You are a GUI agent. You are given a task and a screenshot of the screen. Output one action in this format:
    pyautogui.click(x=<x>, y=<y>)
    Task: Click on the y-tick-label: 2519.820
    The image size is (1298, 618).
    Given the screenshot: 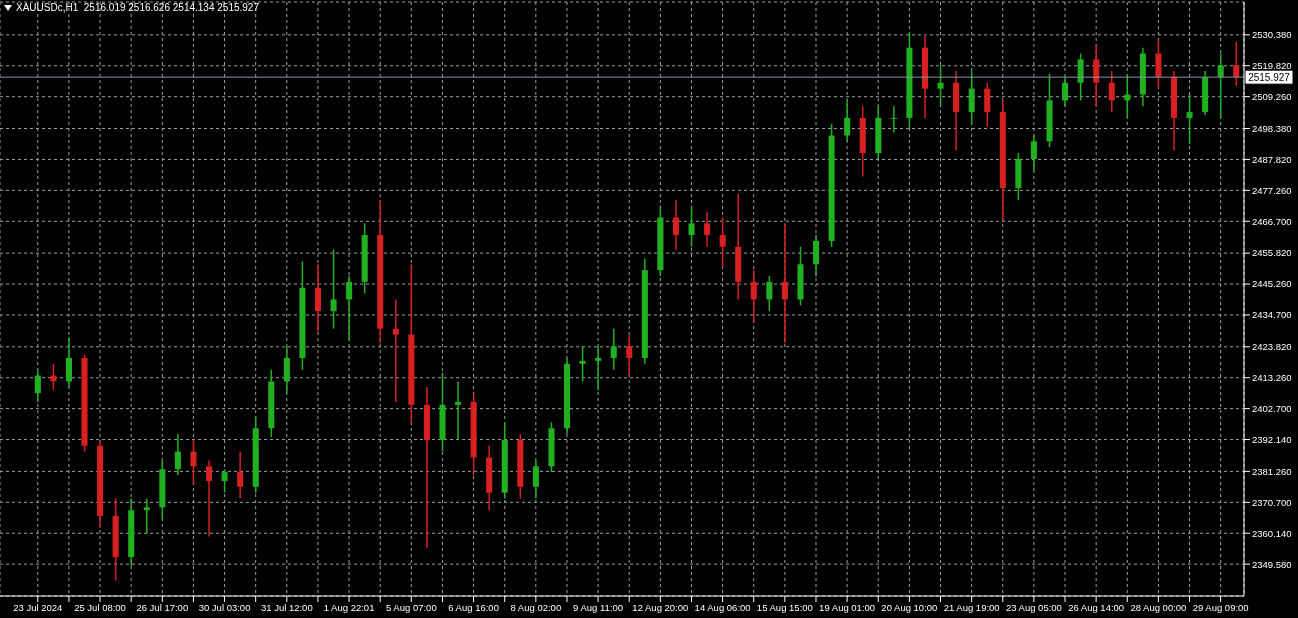 What is the action you would take?
    pyautogui.click(x=1272, y=66)
    